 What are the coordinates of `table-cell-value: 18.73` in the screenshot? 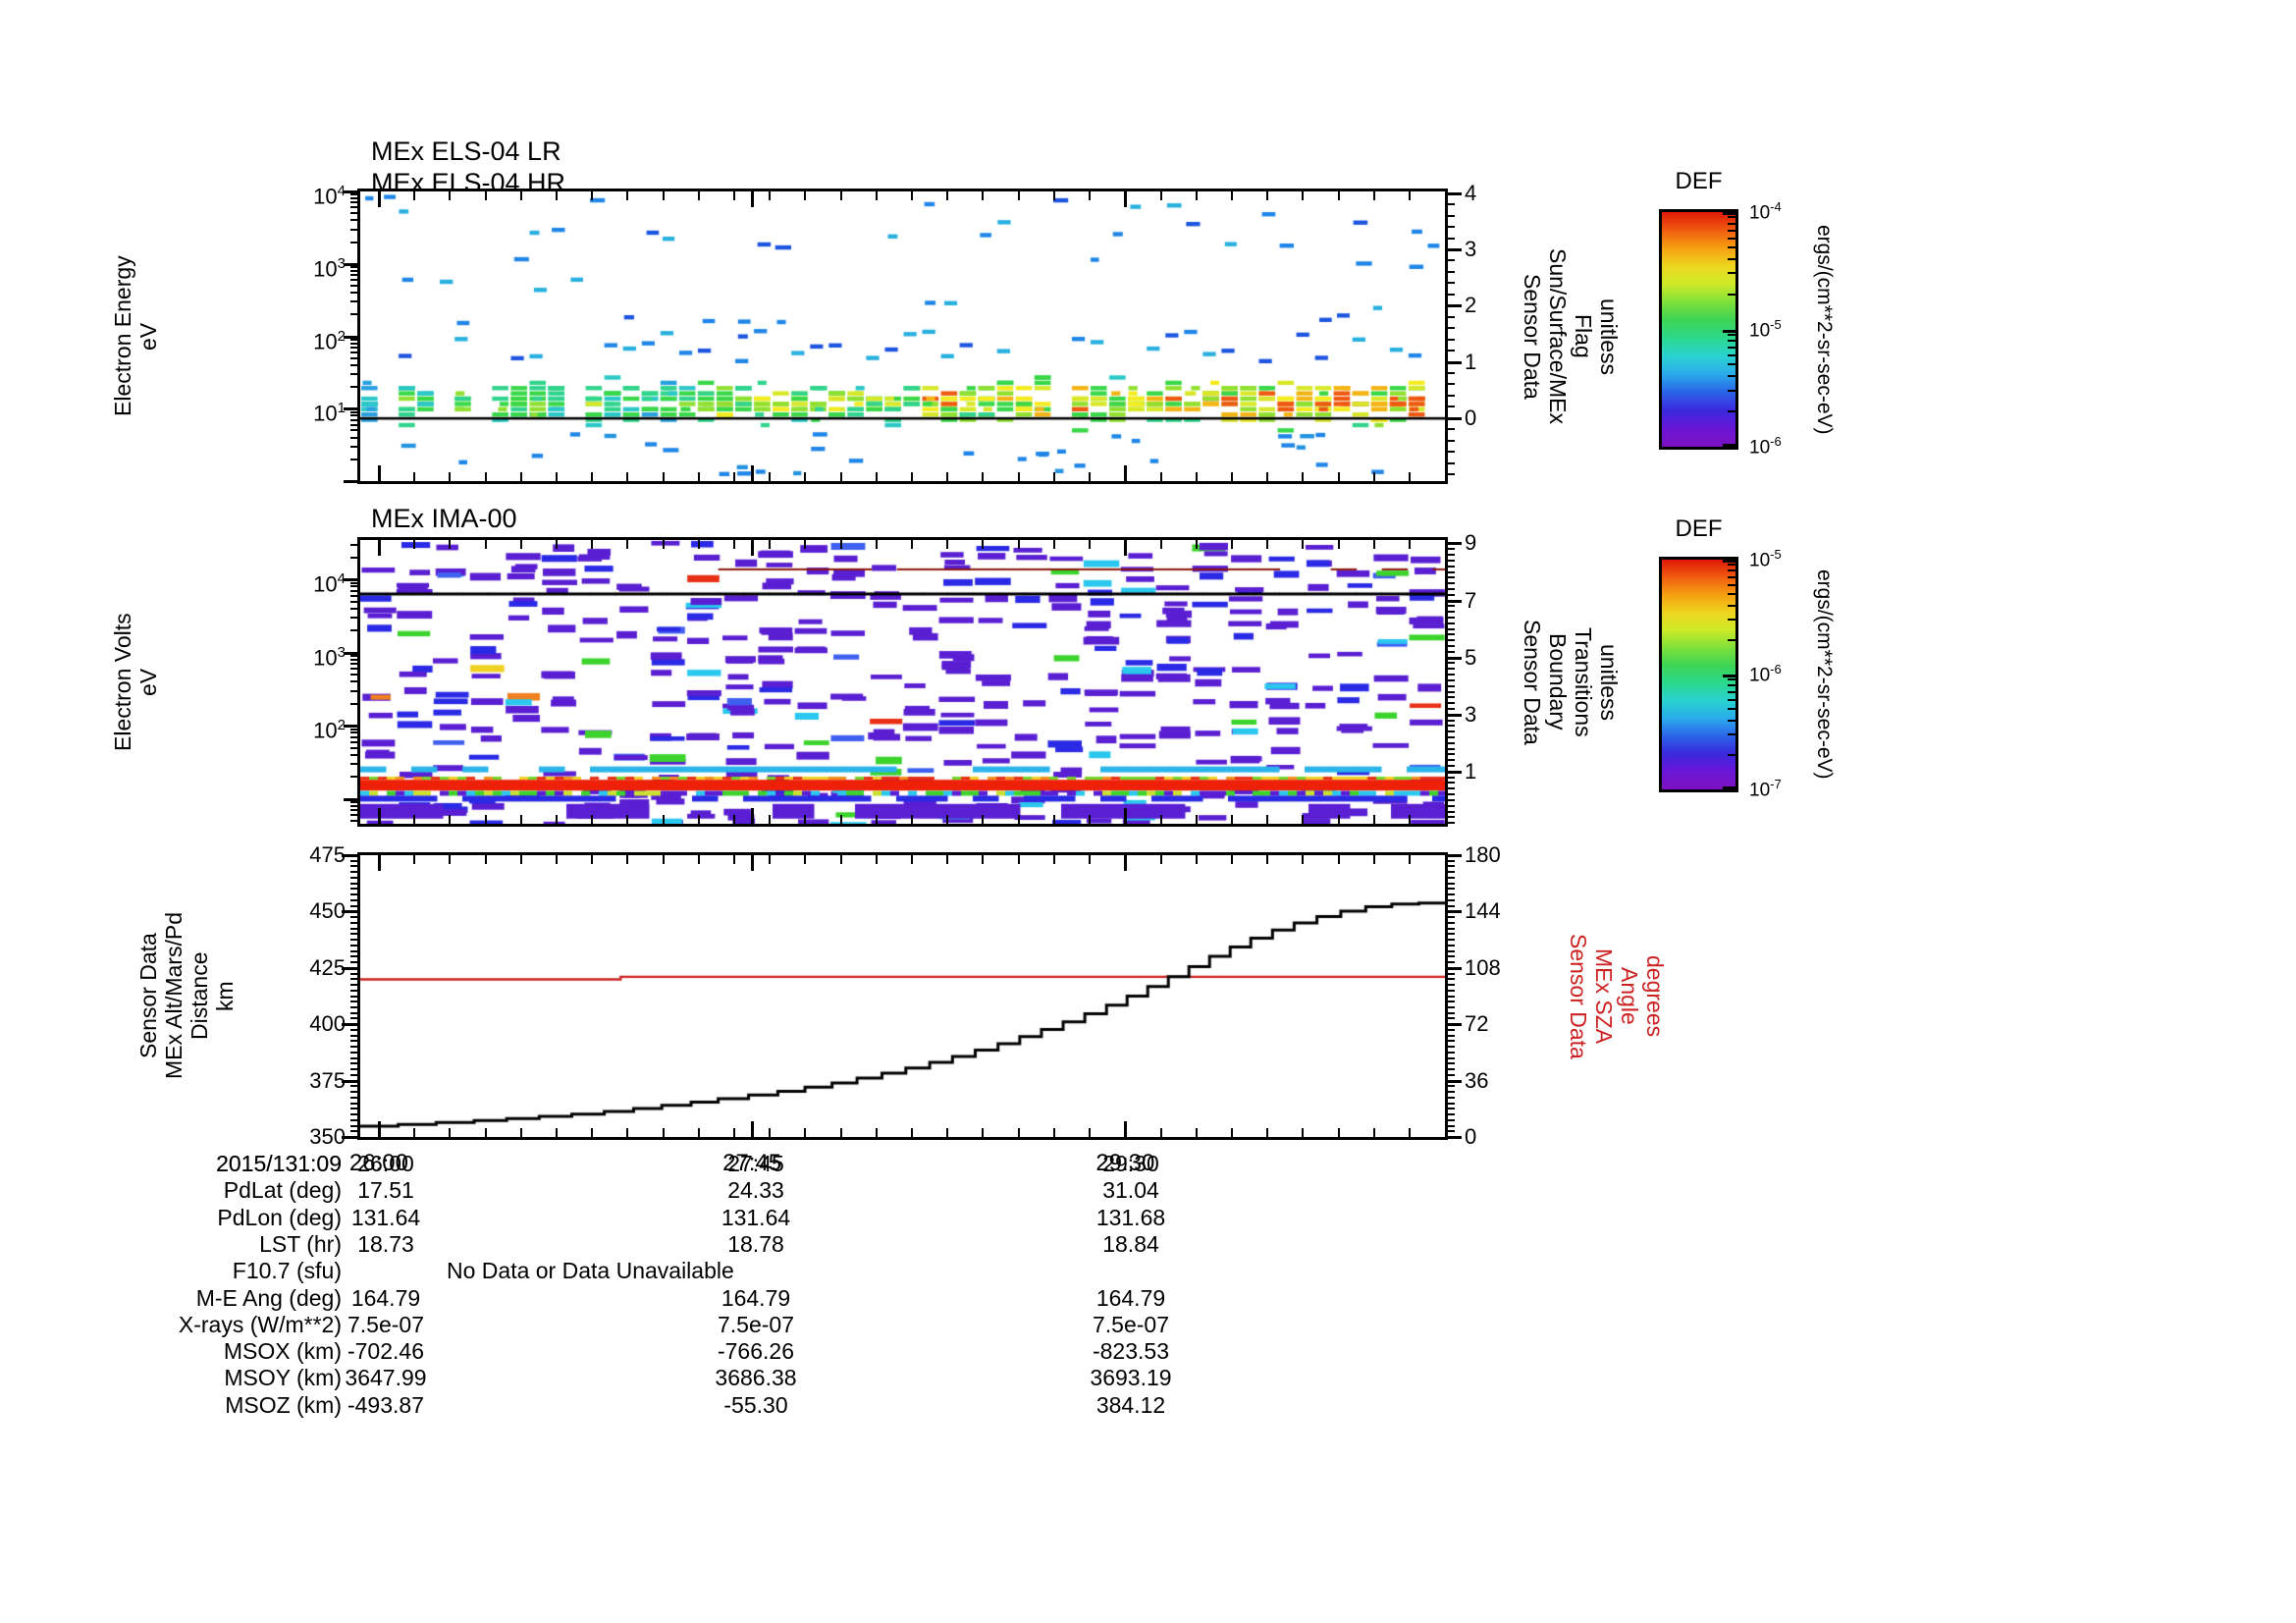 It's located at (385, 1243).